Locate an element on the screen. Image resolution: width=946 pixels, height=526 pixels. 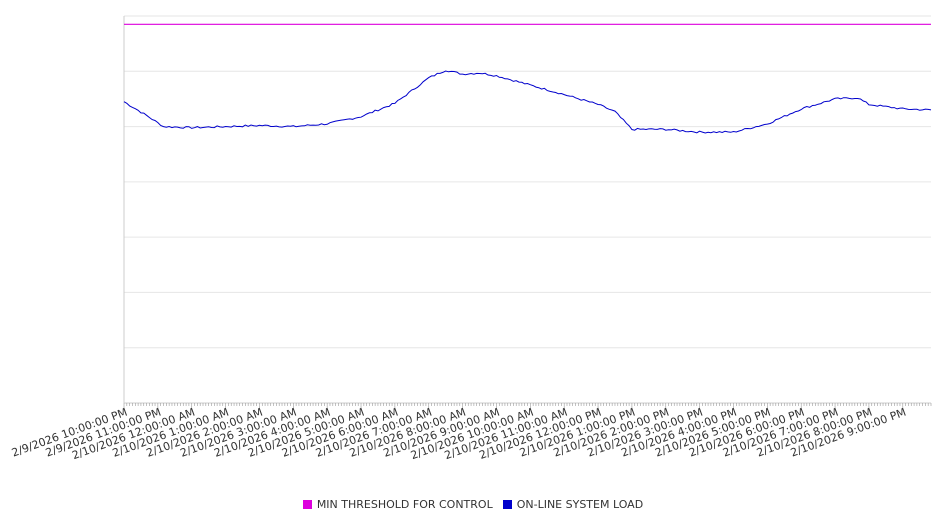
legend-item-load: ON-LINE SYSTEM LOAD is located at coordinates (573, 504).